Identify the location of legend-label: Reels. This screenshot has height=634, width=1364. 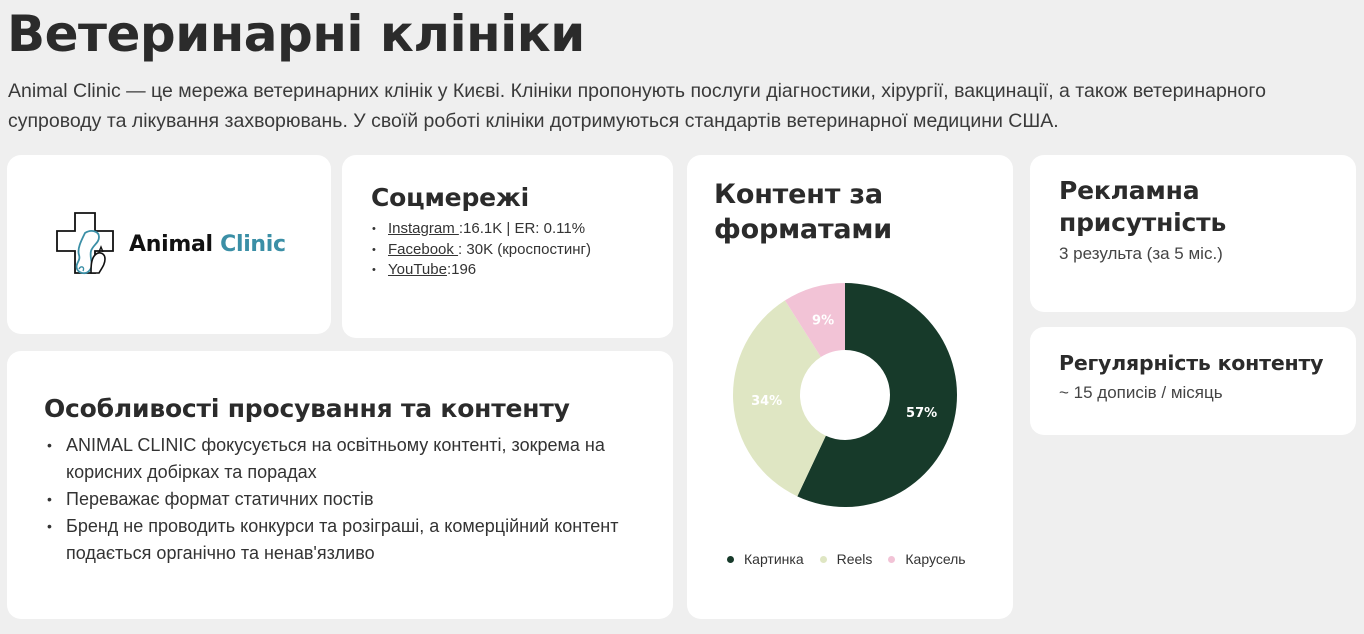
(854, 559).